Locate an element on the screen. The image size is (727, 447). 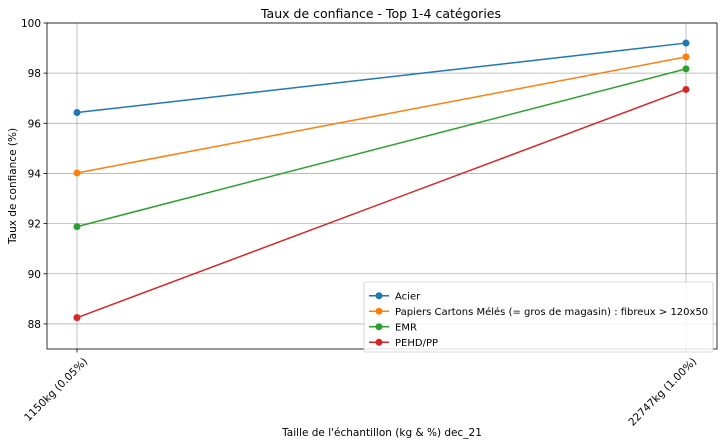
legend-item: PEHD/PP is located at coordinates (403, 343).